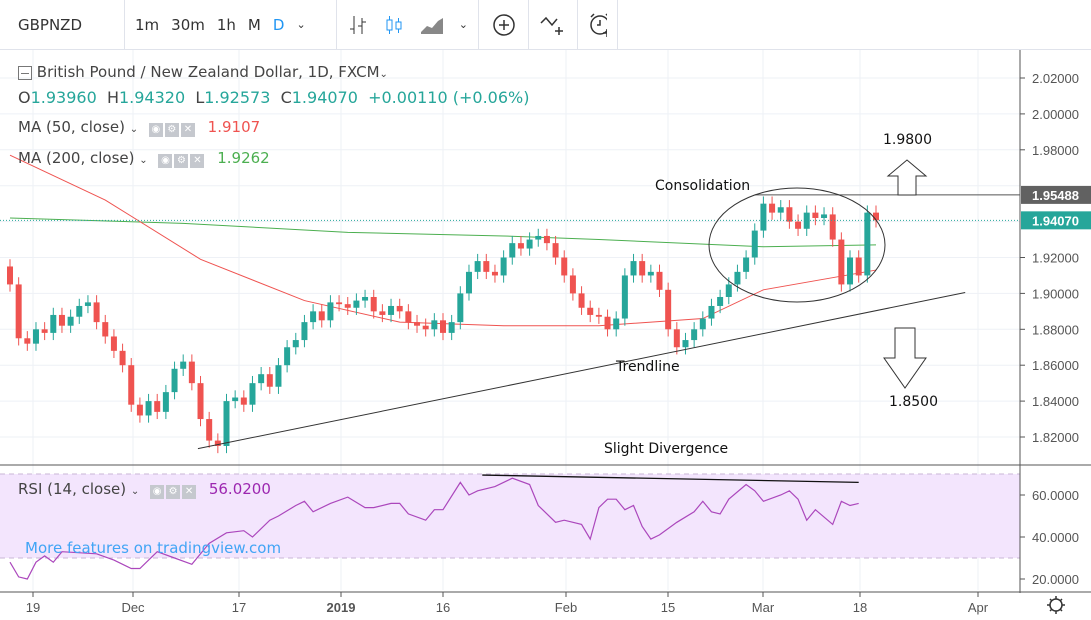  I want to click on divergence-line, so click(670, 479).